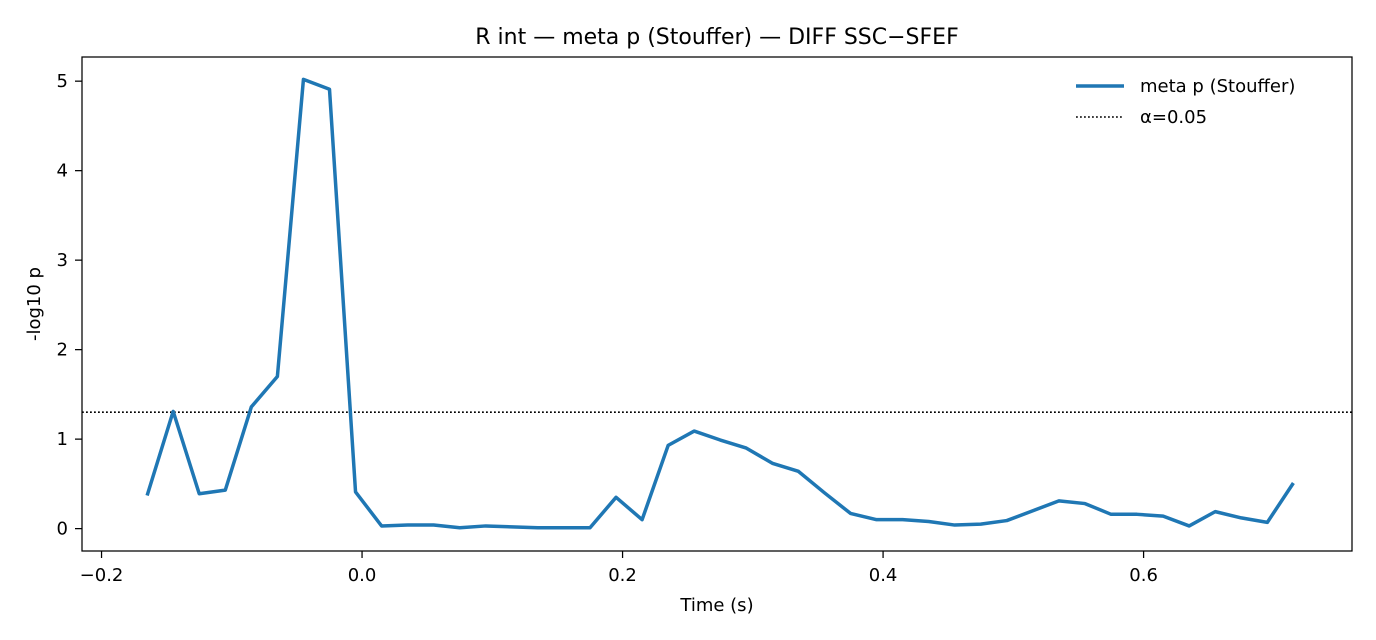 The image size is (1376, 640). I want to click on x-axis-ticks: −0.2 0.0 0.2 0.4 0.6, so click(619, 568).